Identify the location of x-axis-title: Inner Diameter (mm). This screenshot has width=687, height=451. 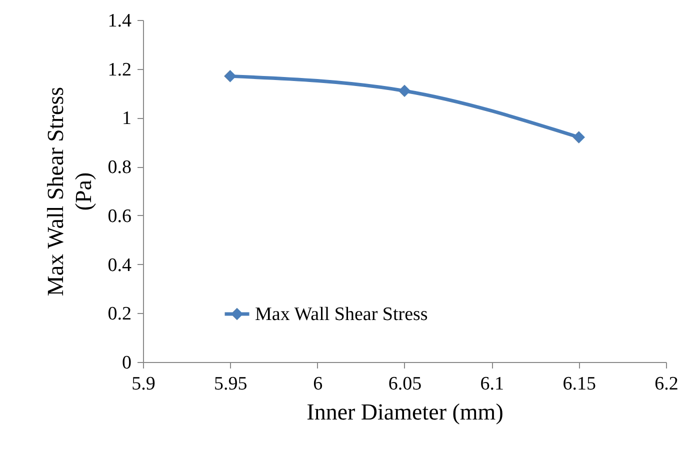
(405, 412).